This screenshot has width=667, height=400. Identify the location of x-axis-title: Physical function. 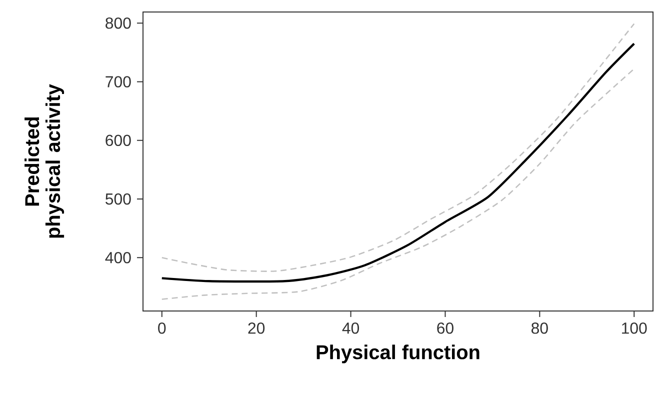
(398, 354).